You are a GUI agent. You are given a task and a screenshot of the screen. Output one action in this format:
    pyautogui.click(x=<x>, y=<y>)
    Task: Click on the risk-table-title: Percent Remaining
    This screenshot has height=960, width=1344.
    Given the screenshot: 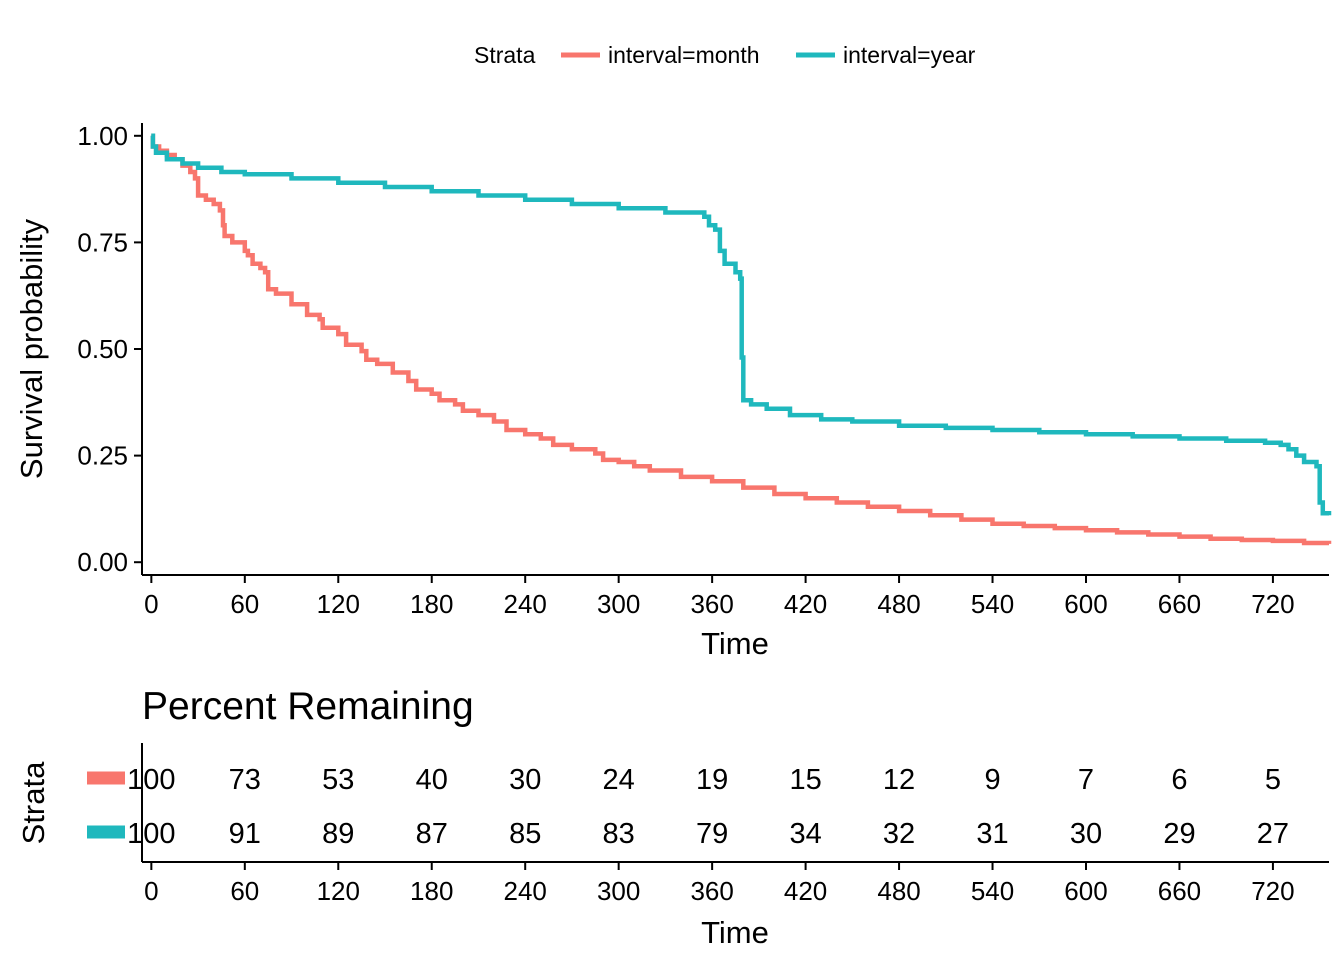 What is the action you would take?
    pyautogui.click(x=308, y=706)
    